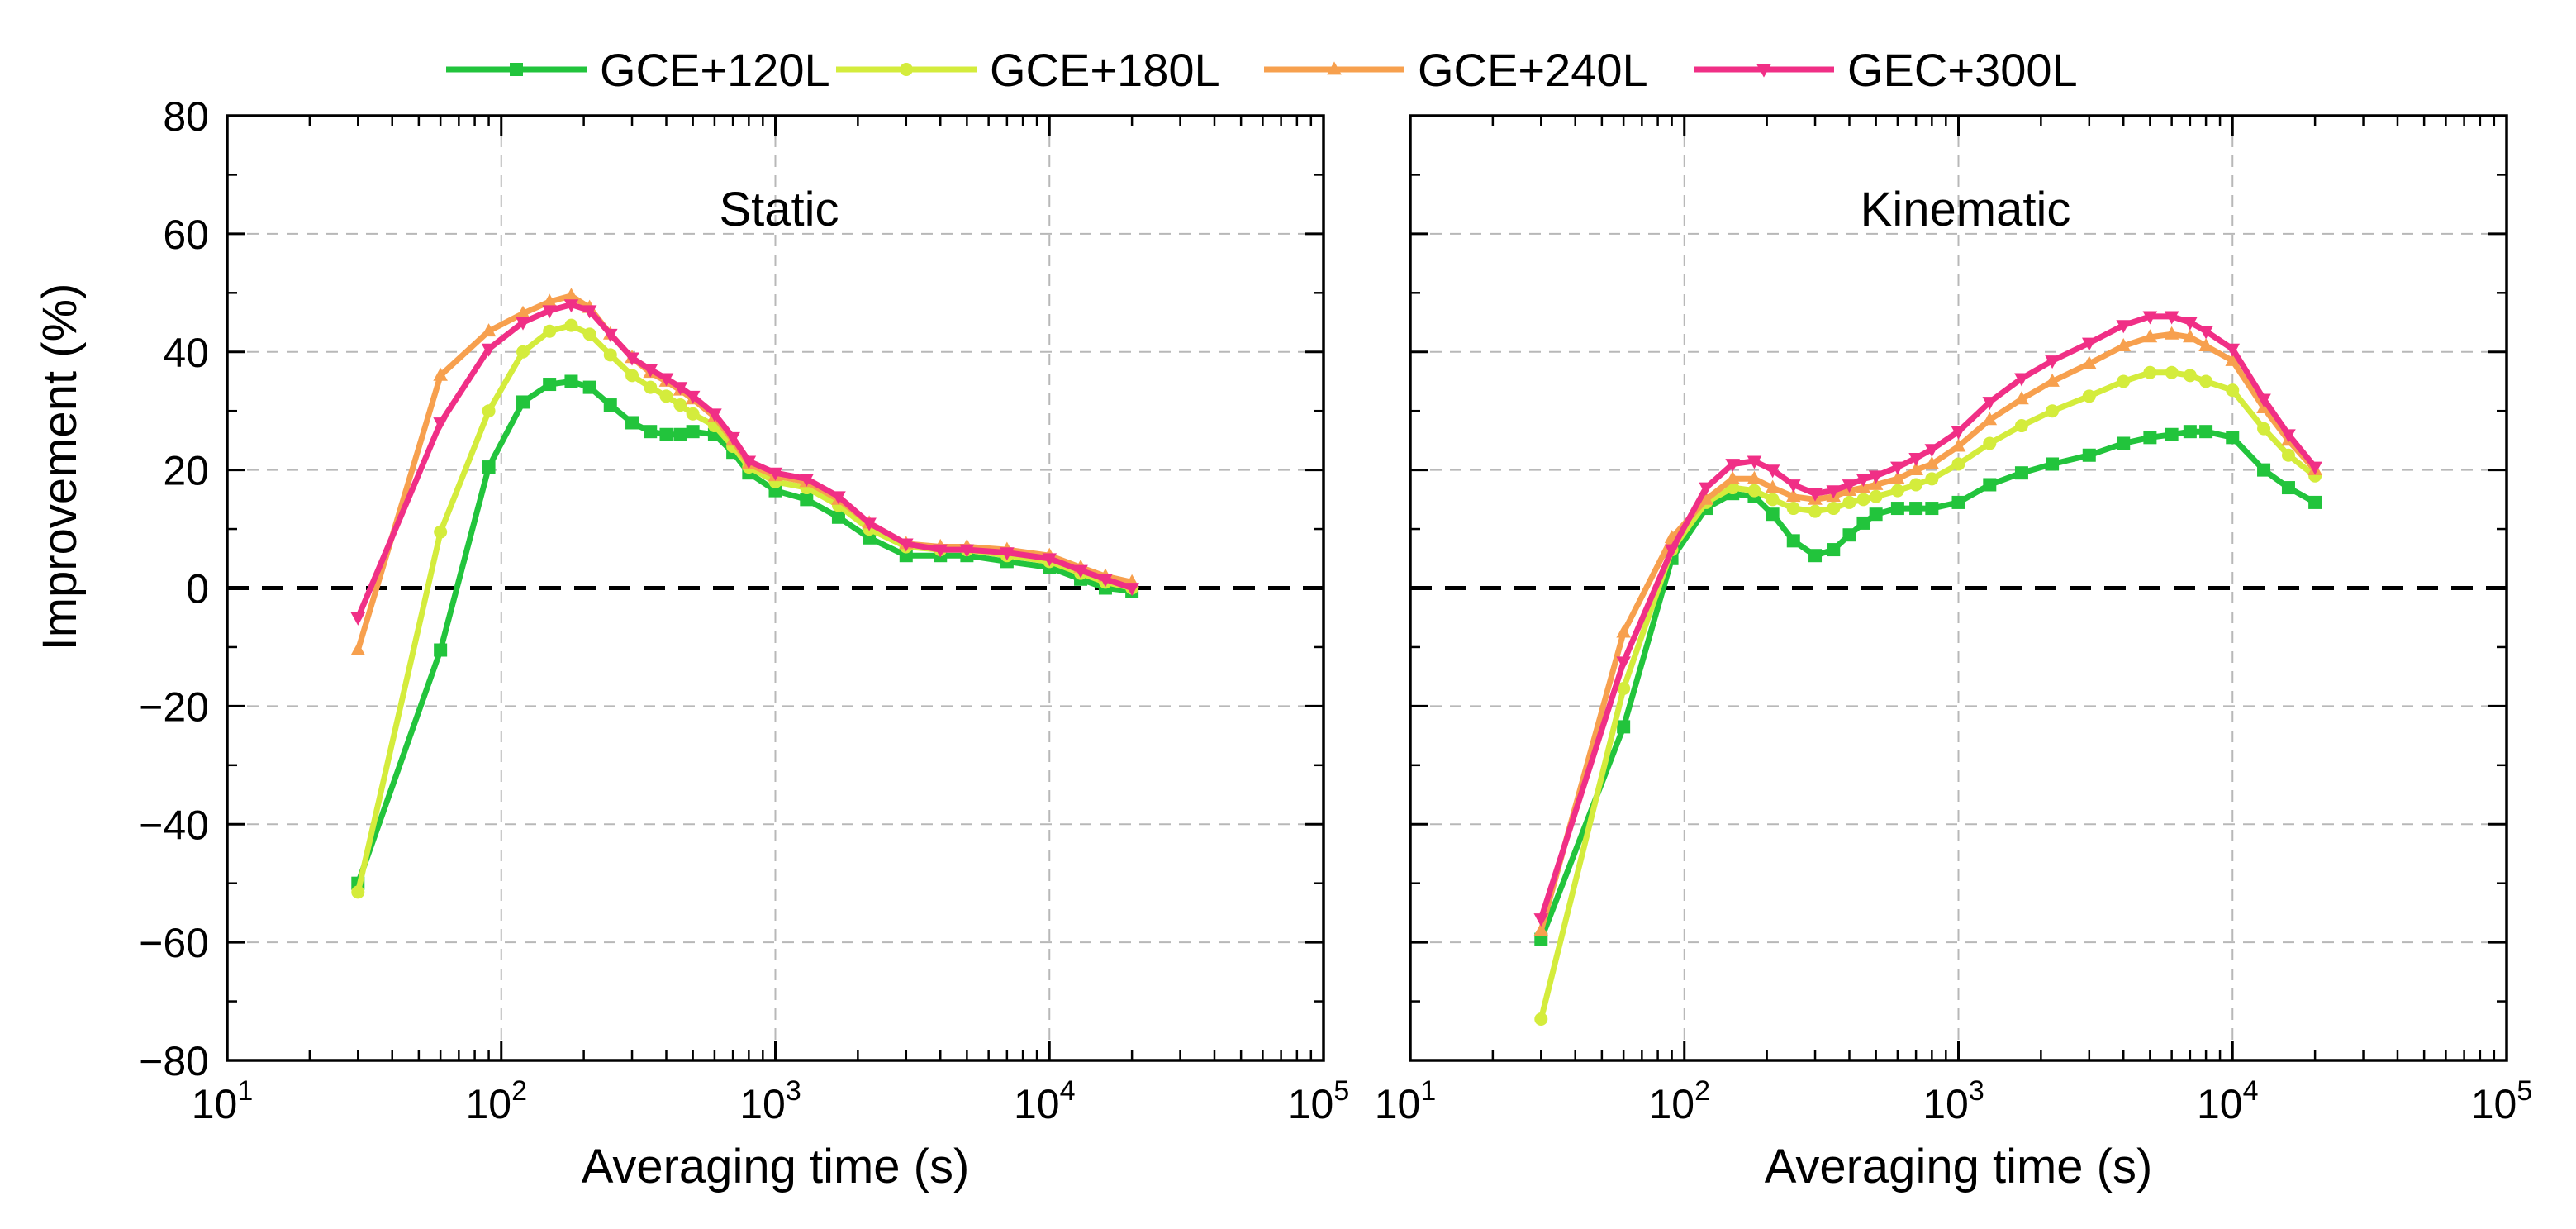 This screenshot has width=2576, height=1229. I want to click on x-tick-label: 10¹, so click(223, 1101).